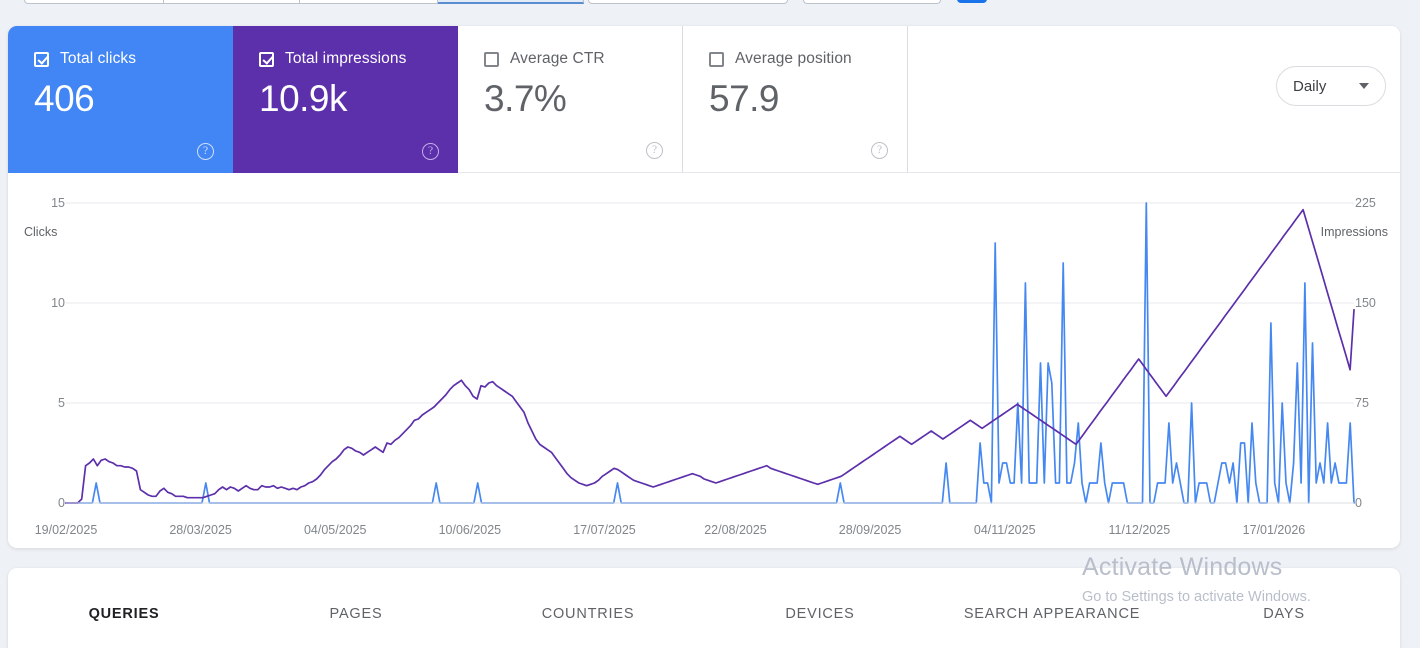  I want to click on y-tick-right-225: 225, so click(1365, 203).